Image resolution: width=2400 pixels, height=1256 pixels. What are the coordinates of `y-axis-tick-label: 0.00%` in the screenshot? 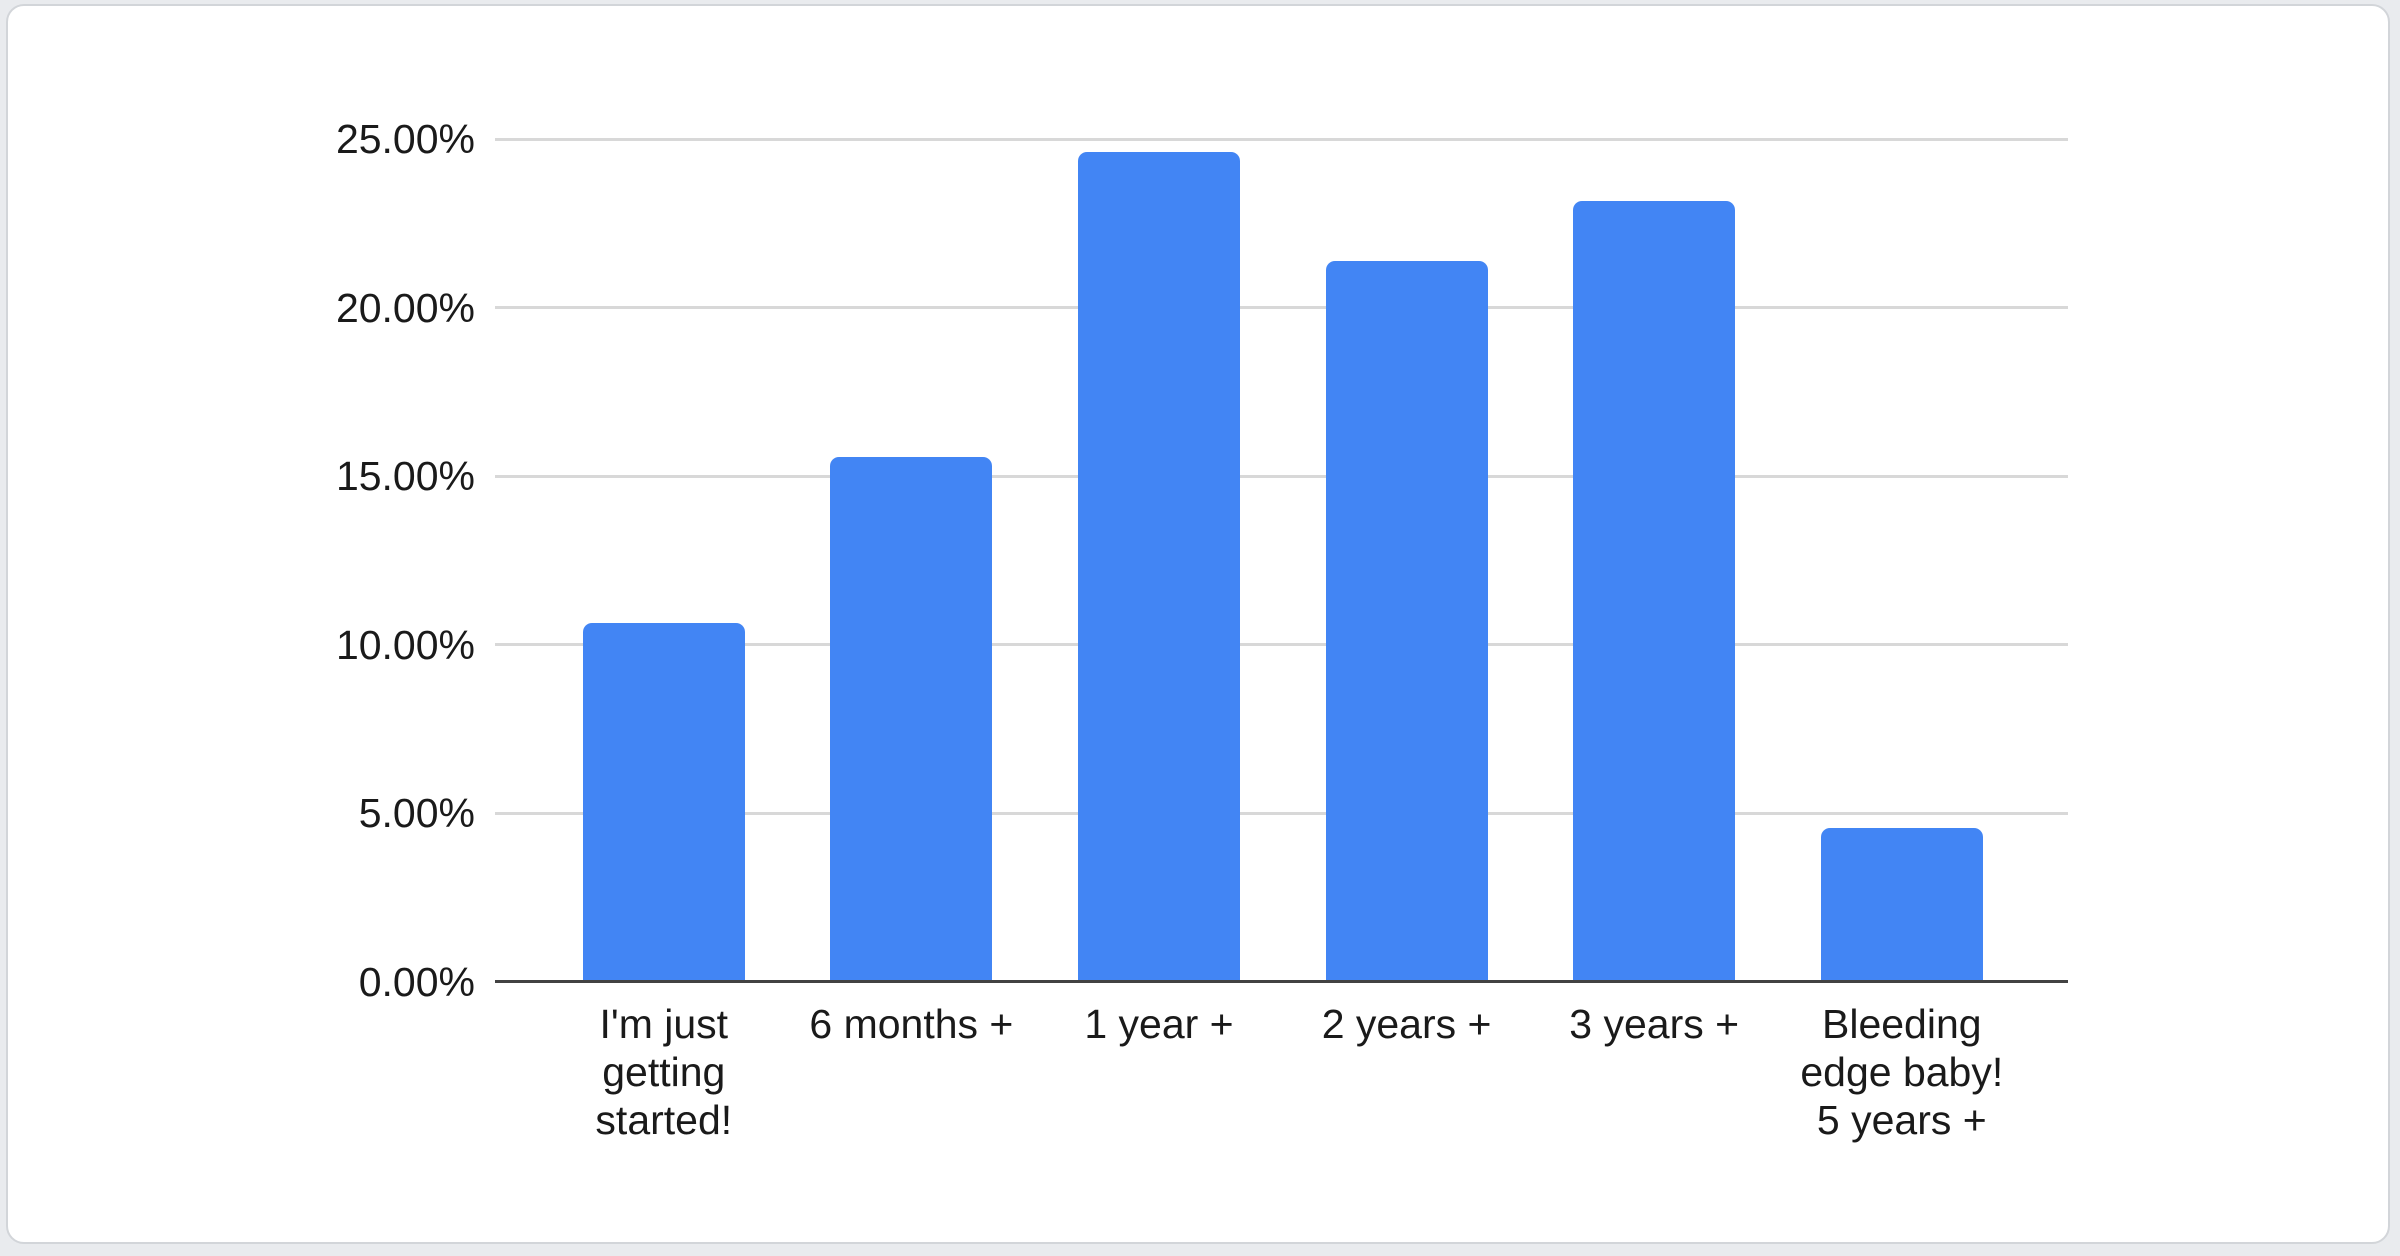 It's located at (416, 982).